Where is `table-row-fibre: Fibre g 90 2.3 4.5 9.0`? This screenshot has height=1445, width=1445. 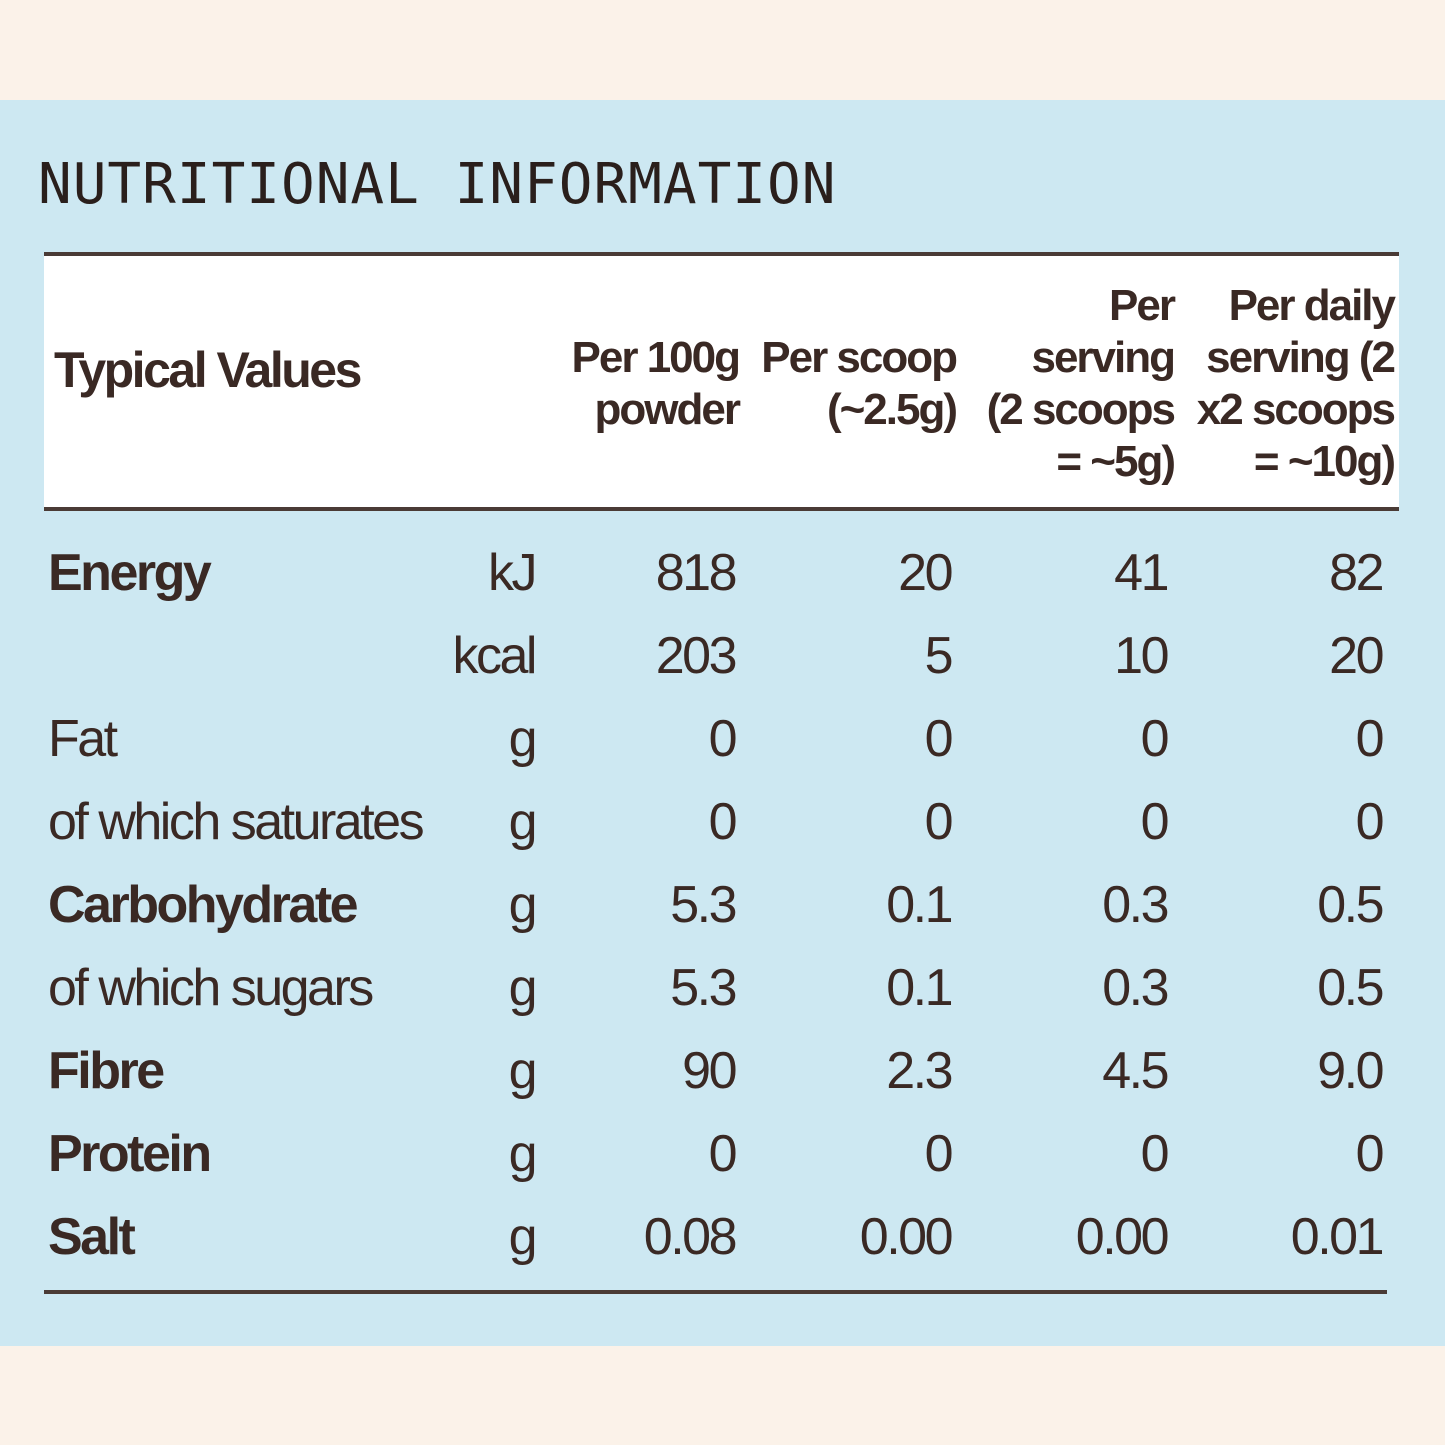
table-row-fibre: Fibre g 90 2.3 4.5 9.0 is located at coordinates (722, 1071).